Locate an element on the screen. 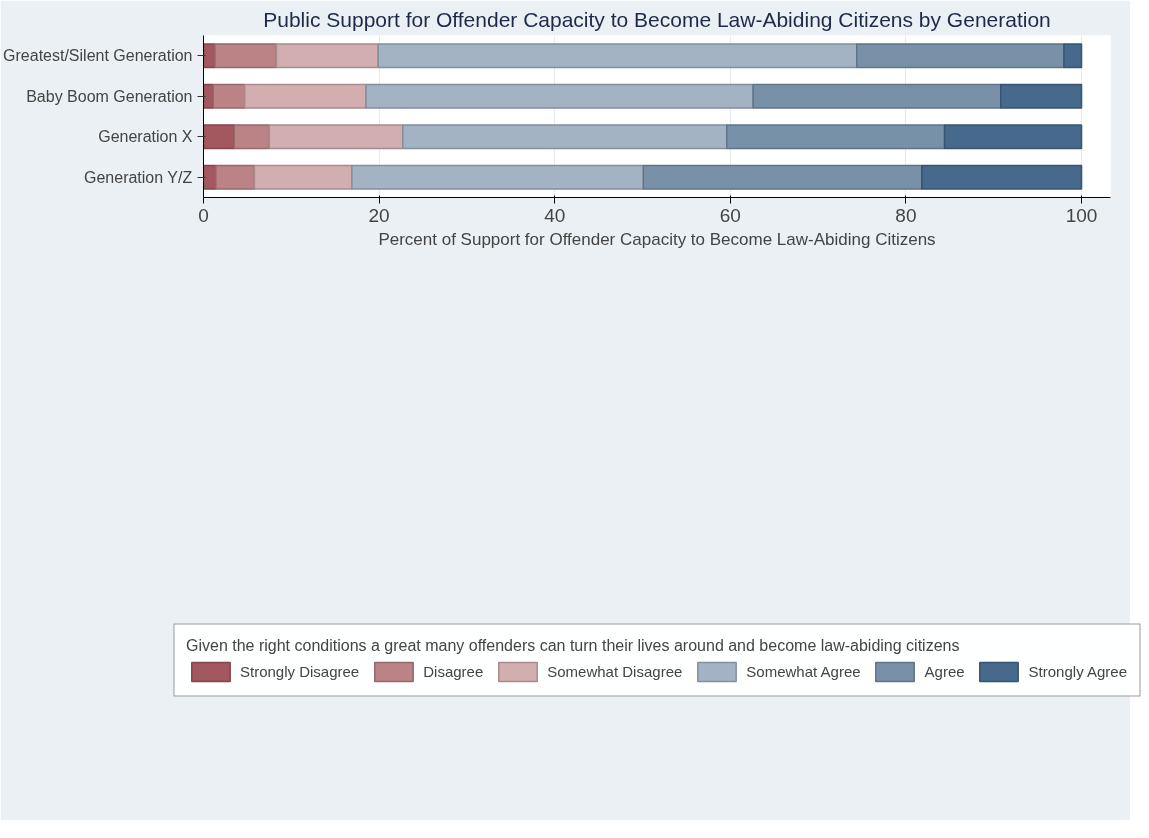 The width and height of the screenshot is (1149, 838). legend-label: Agree is located at coordinates (944, 671).